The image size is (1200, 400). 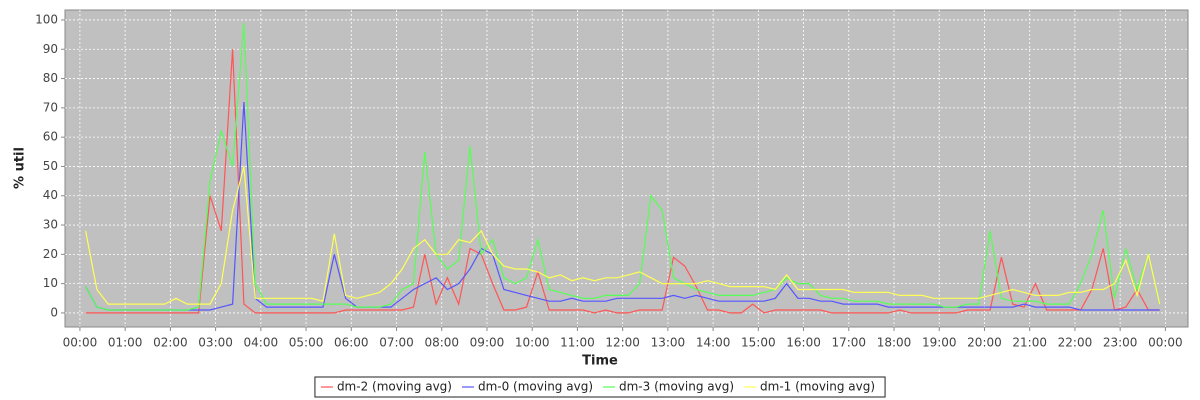 What do you see at coordinates (54, 312) in the screenshot?
I see `y-tick-label: 0` at bounding box center [54, 312].